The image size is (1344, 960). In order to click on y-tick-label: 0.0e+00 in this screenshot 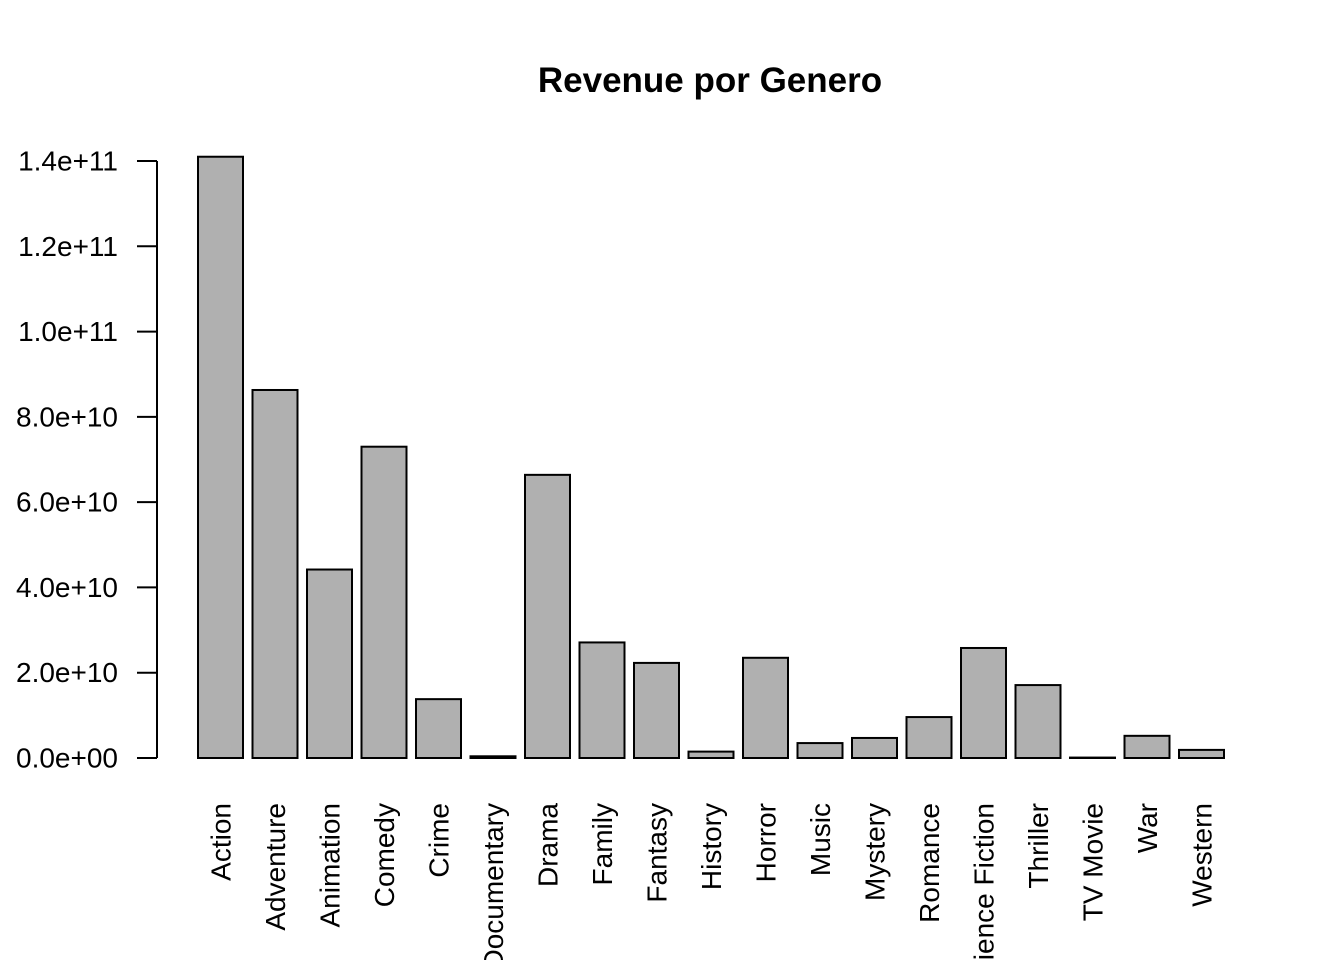, I will do `click(67, 758)`.